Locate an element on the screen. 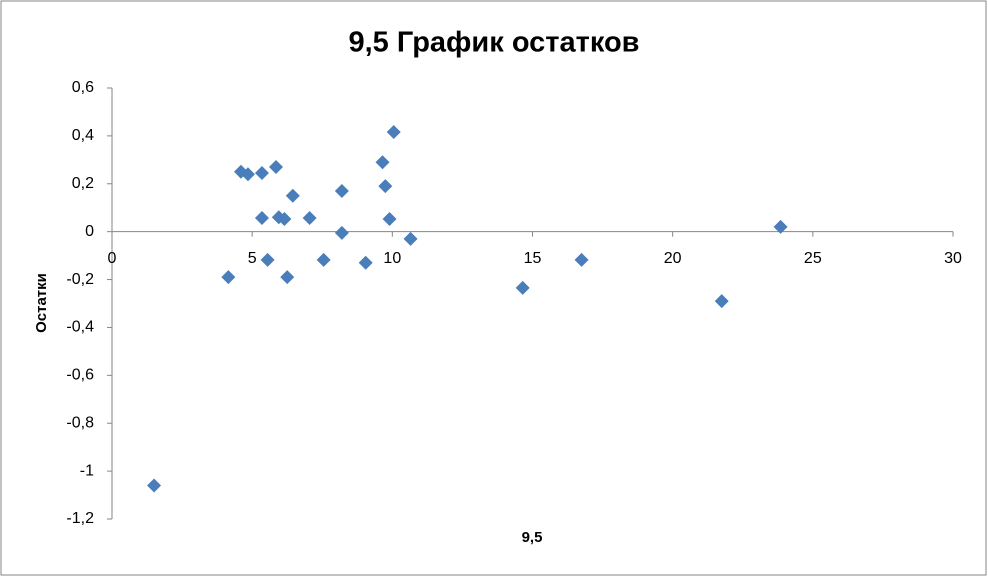 The image size is (988, 577). y-tick-label: 0 is located at coordinates (89, 231).